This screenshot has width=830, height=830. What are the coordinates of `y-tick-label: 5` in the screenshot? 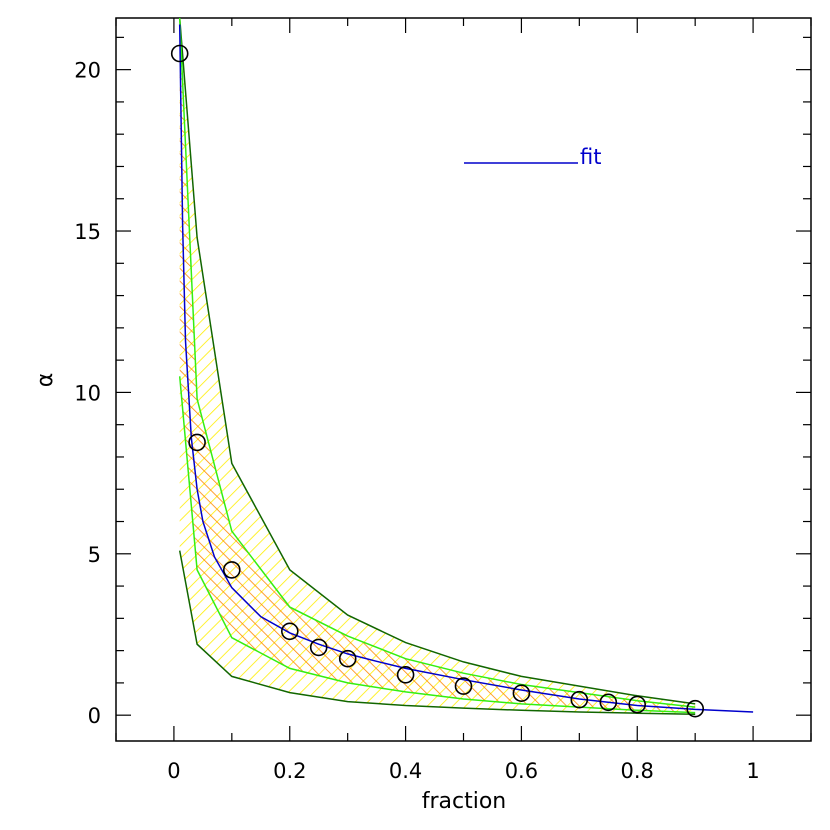 It's located at (94, 555).